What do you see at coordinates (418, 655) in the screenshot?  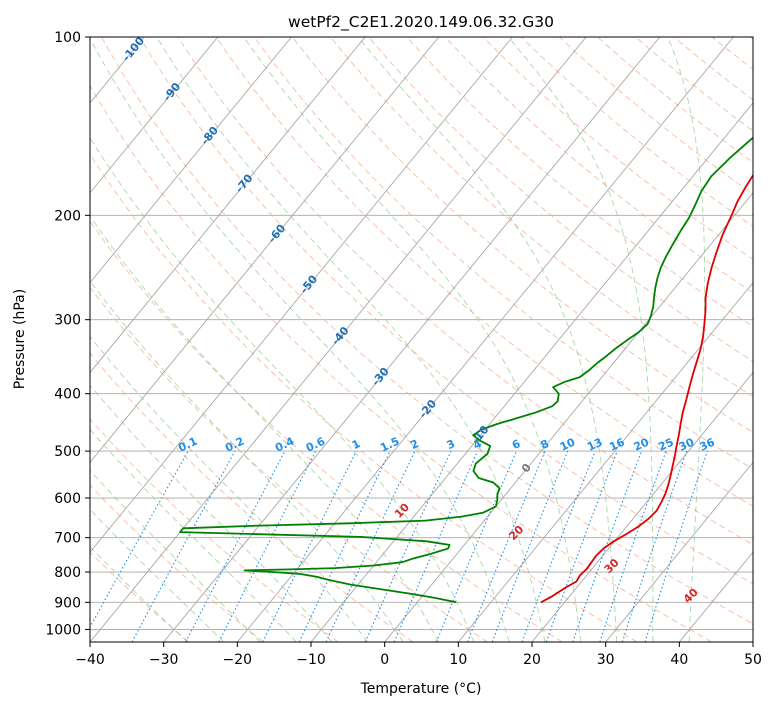 I see `x-axis: −40 −30 −20 −10 0 10 20 30 40 50` at bounding box center [418, 655].